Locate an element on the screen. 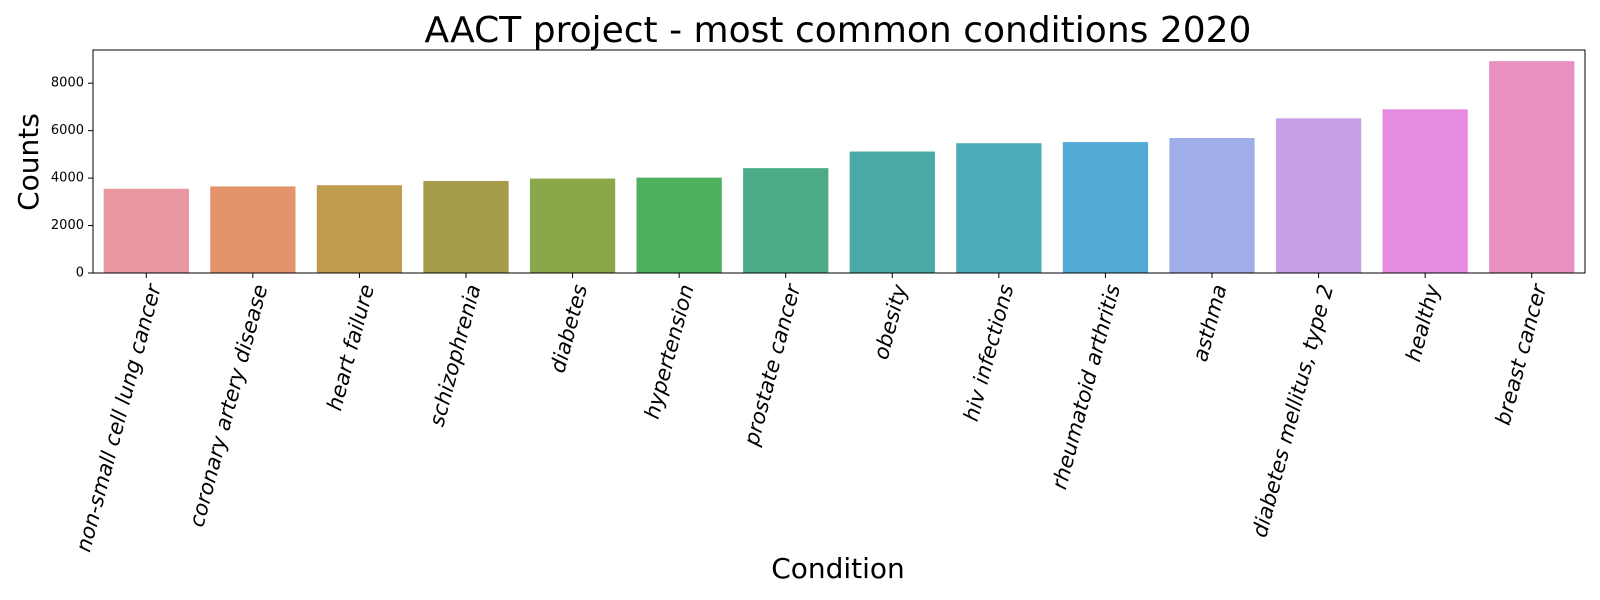 Image resolution: width=1600 pixels, height=600 pixels. x-tick-label: hiv infections is located at coordinates (989, 353).